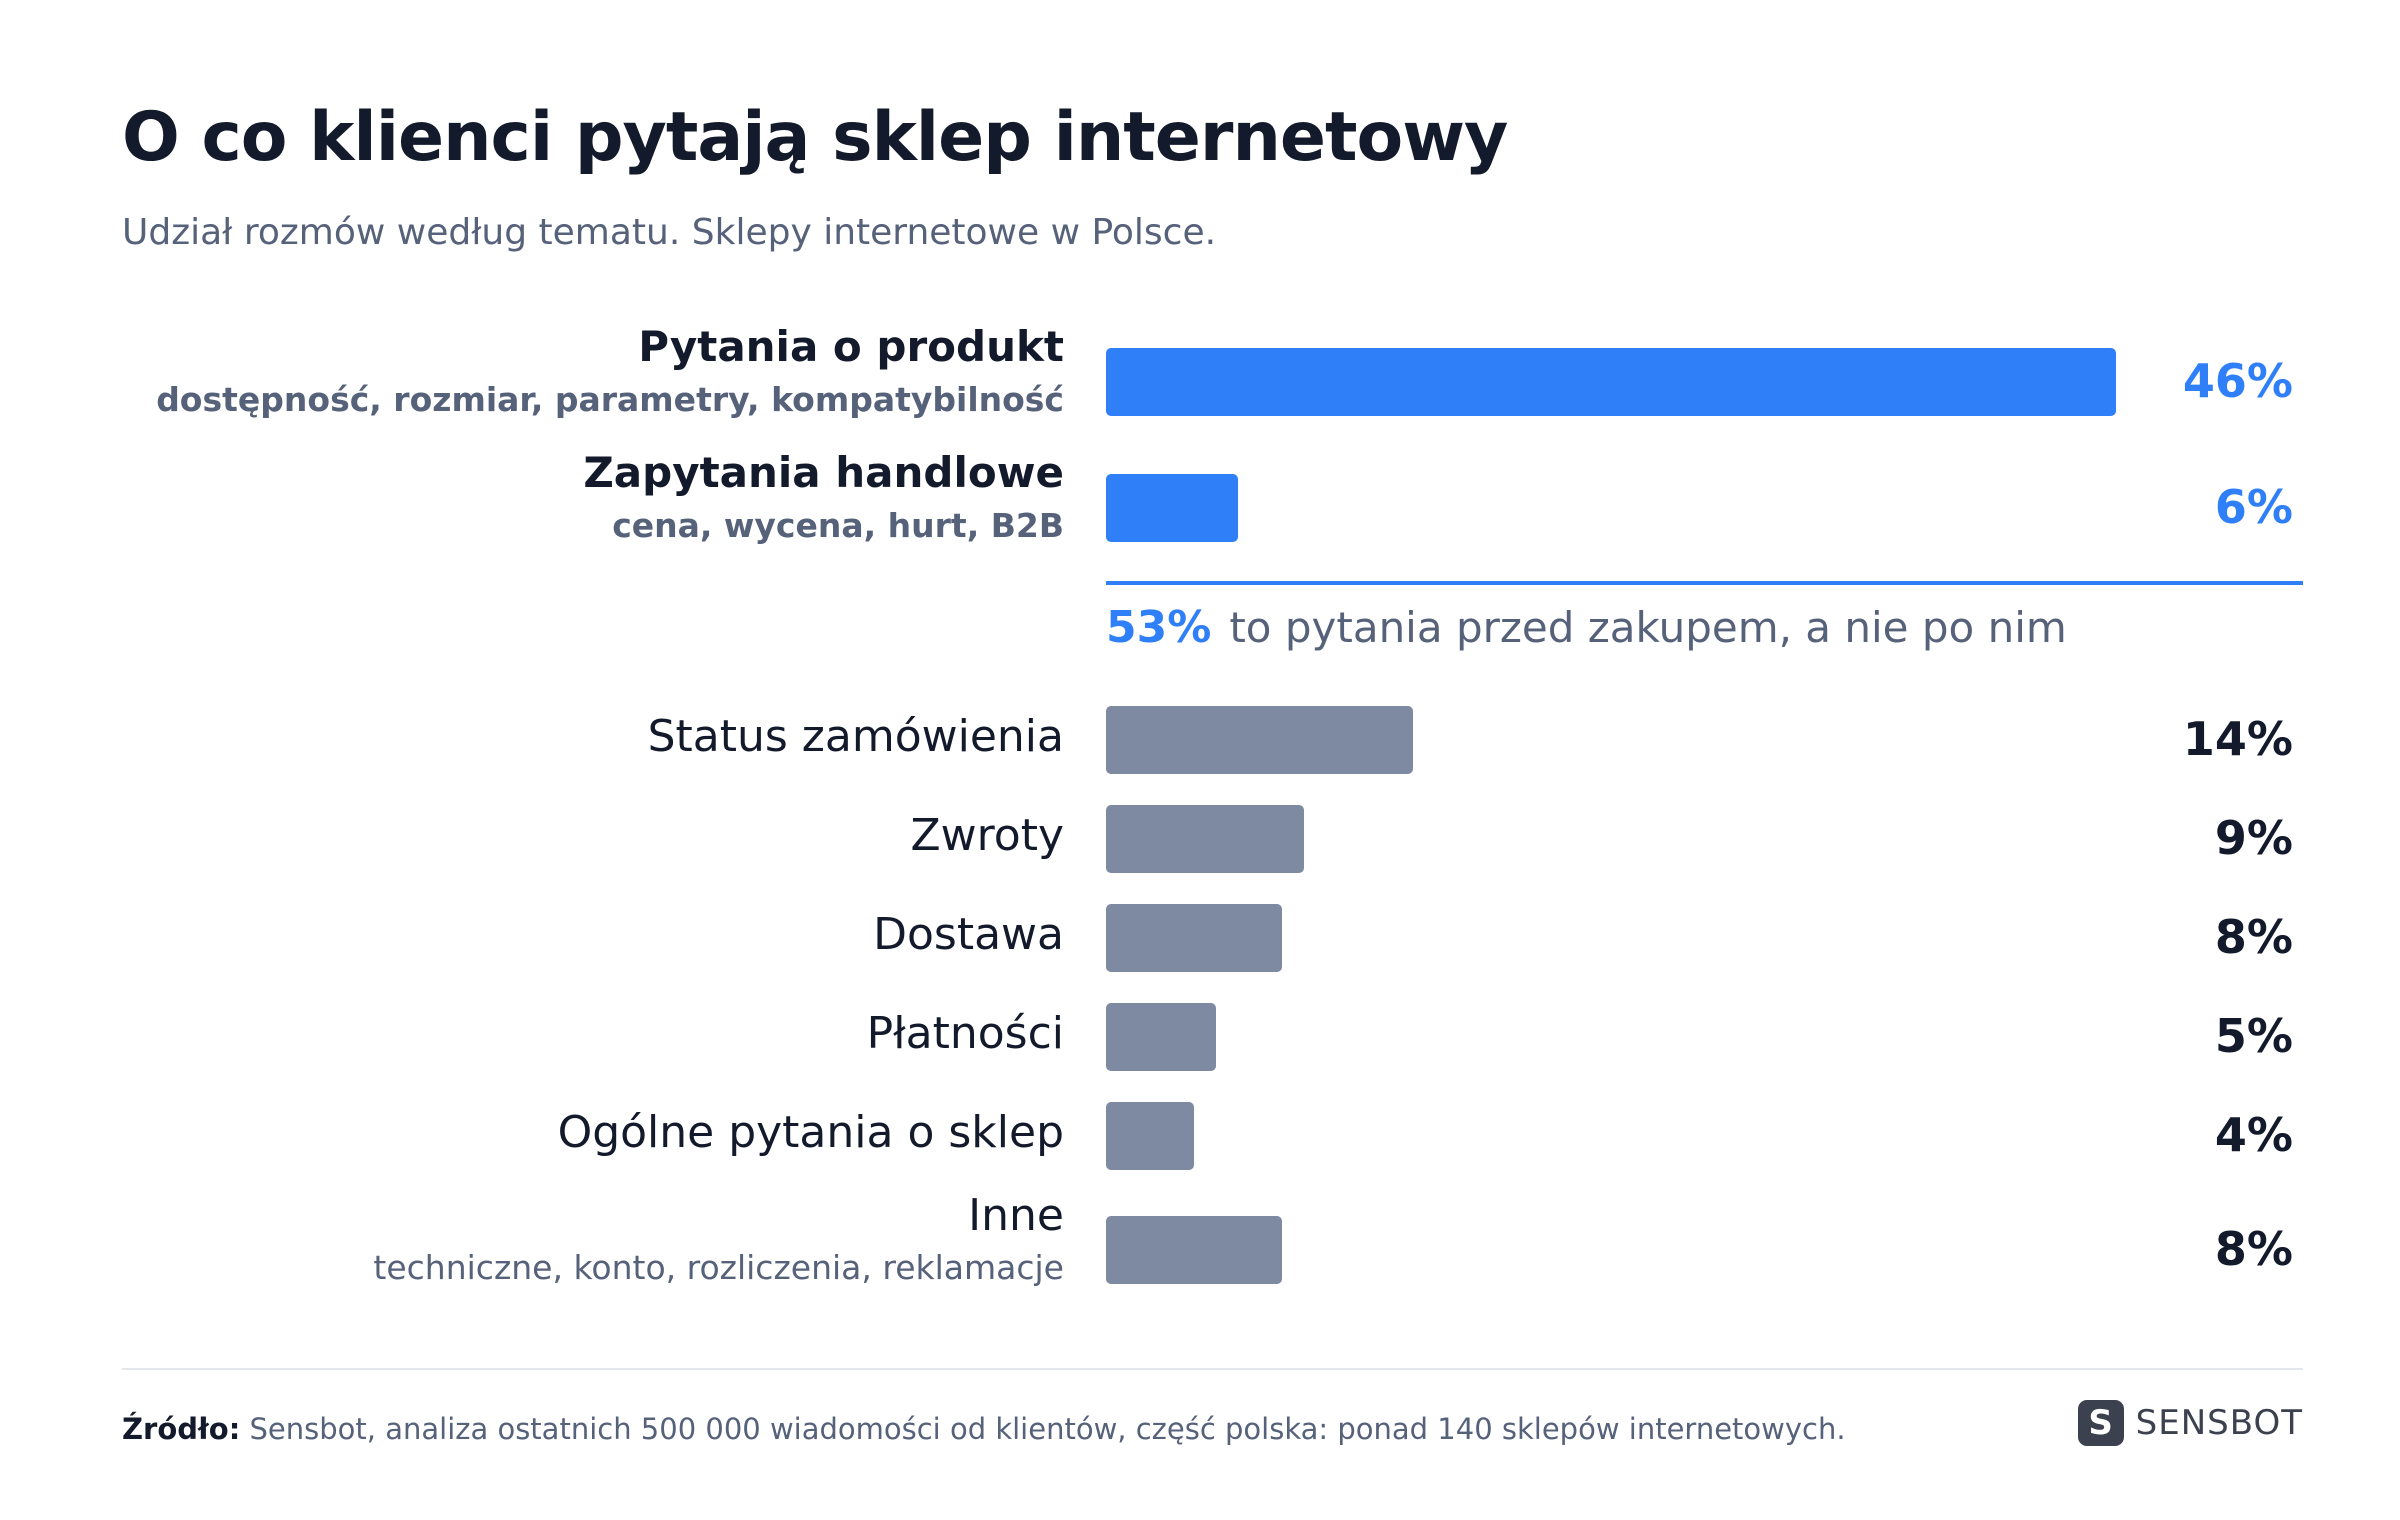 Image resolution: width=2400 pixels, height=1520 pixels. What do you see at coordinates (2219, 1423) in the screenshot?
I see `brand-name: SENSBOT` at bounding box center [2219, 1423].